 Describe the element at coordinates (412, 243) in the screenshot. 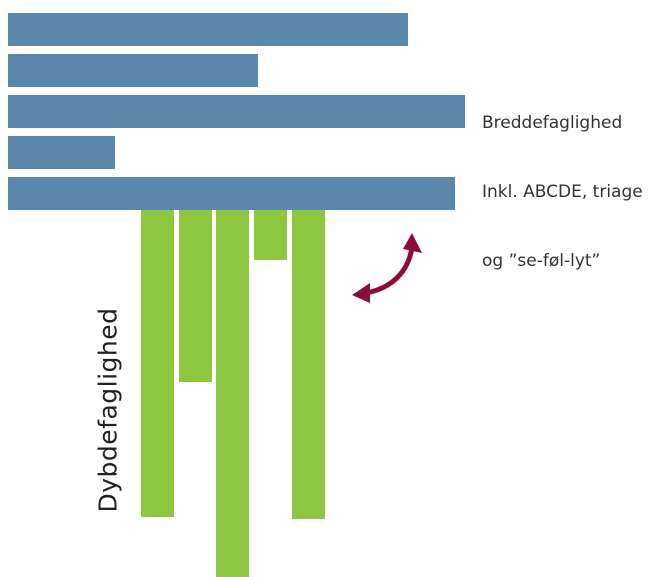

I see `arrow-head-top` at that location.